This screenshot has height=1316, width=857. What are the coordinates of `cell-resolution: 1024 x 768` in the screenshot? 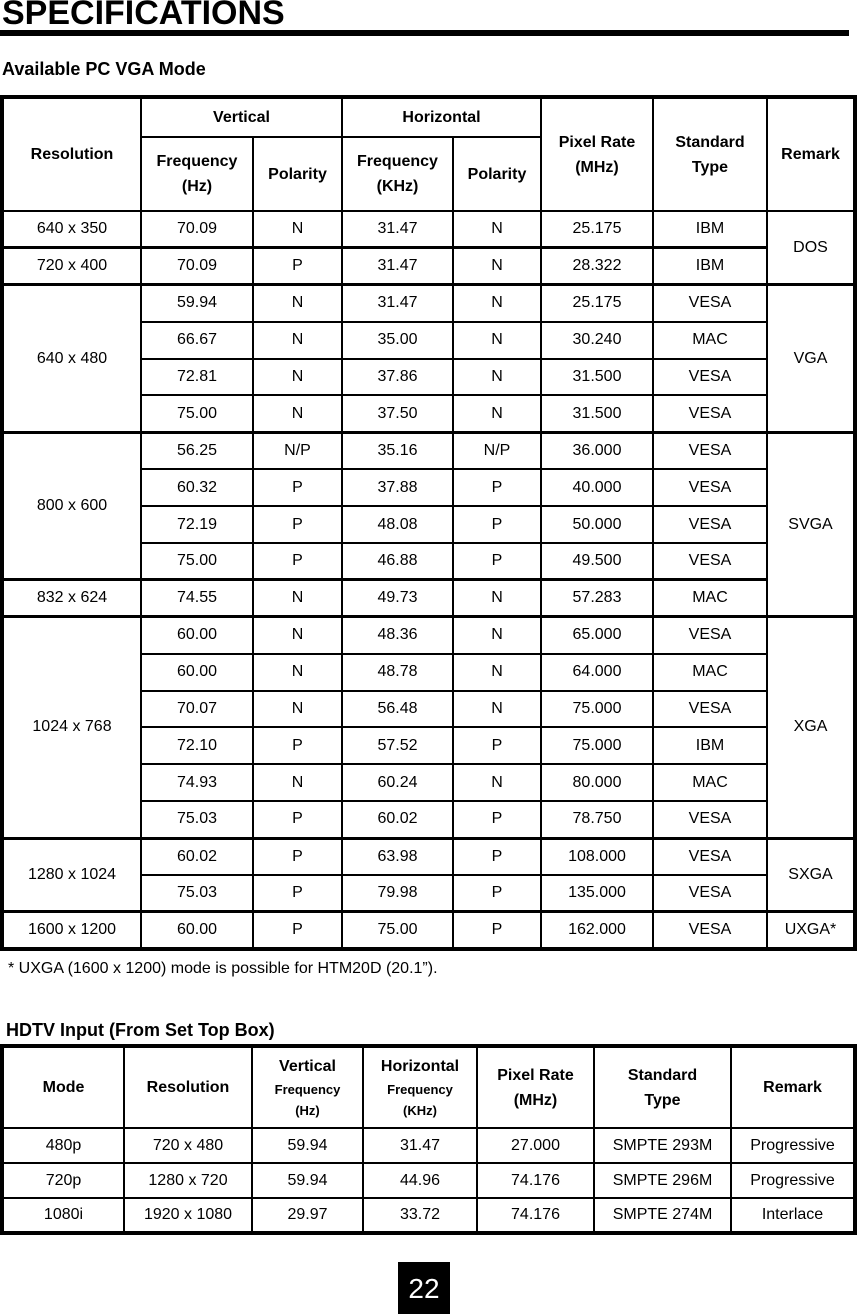 It's located at (71, 727).